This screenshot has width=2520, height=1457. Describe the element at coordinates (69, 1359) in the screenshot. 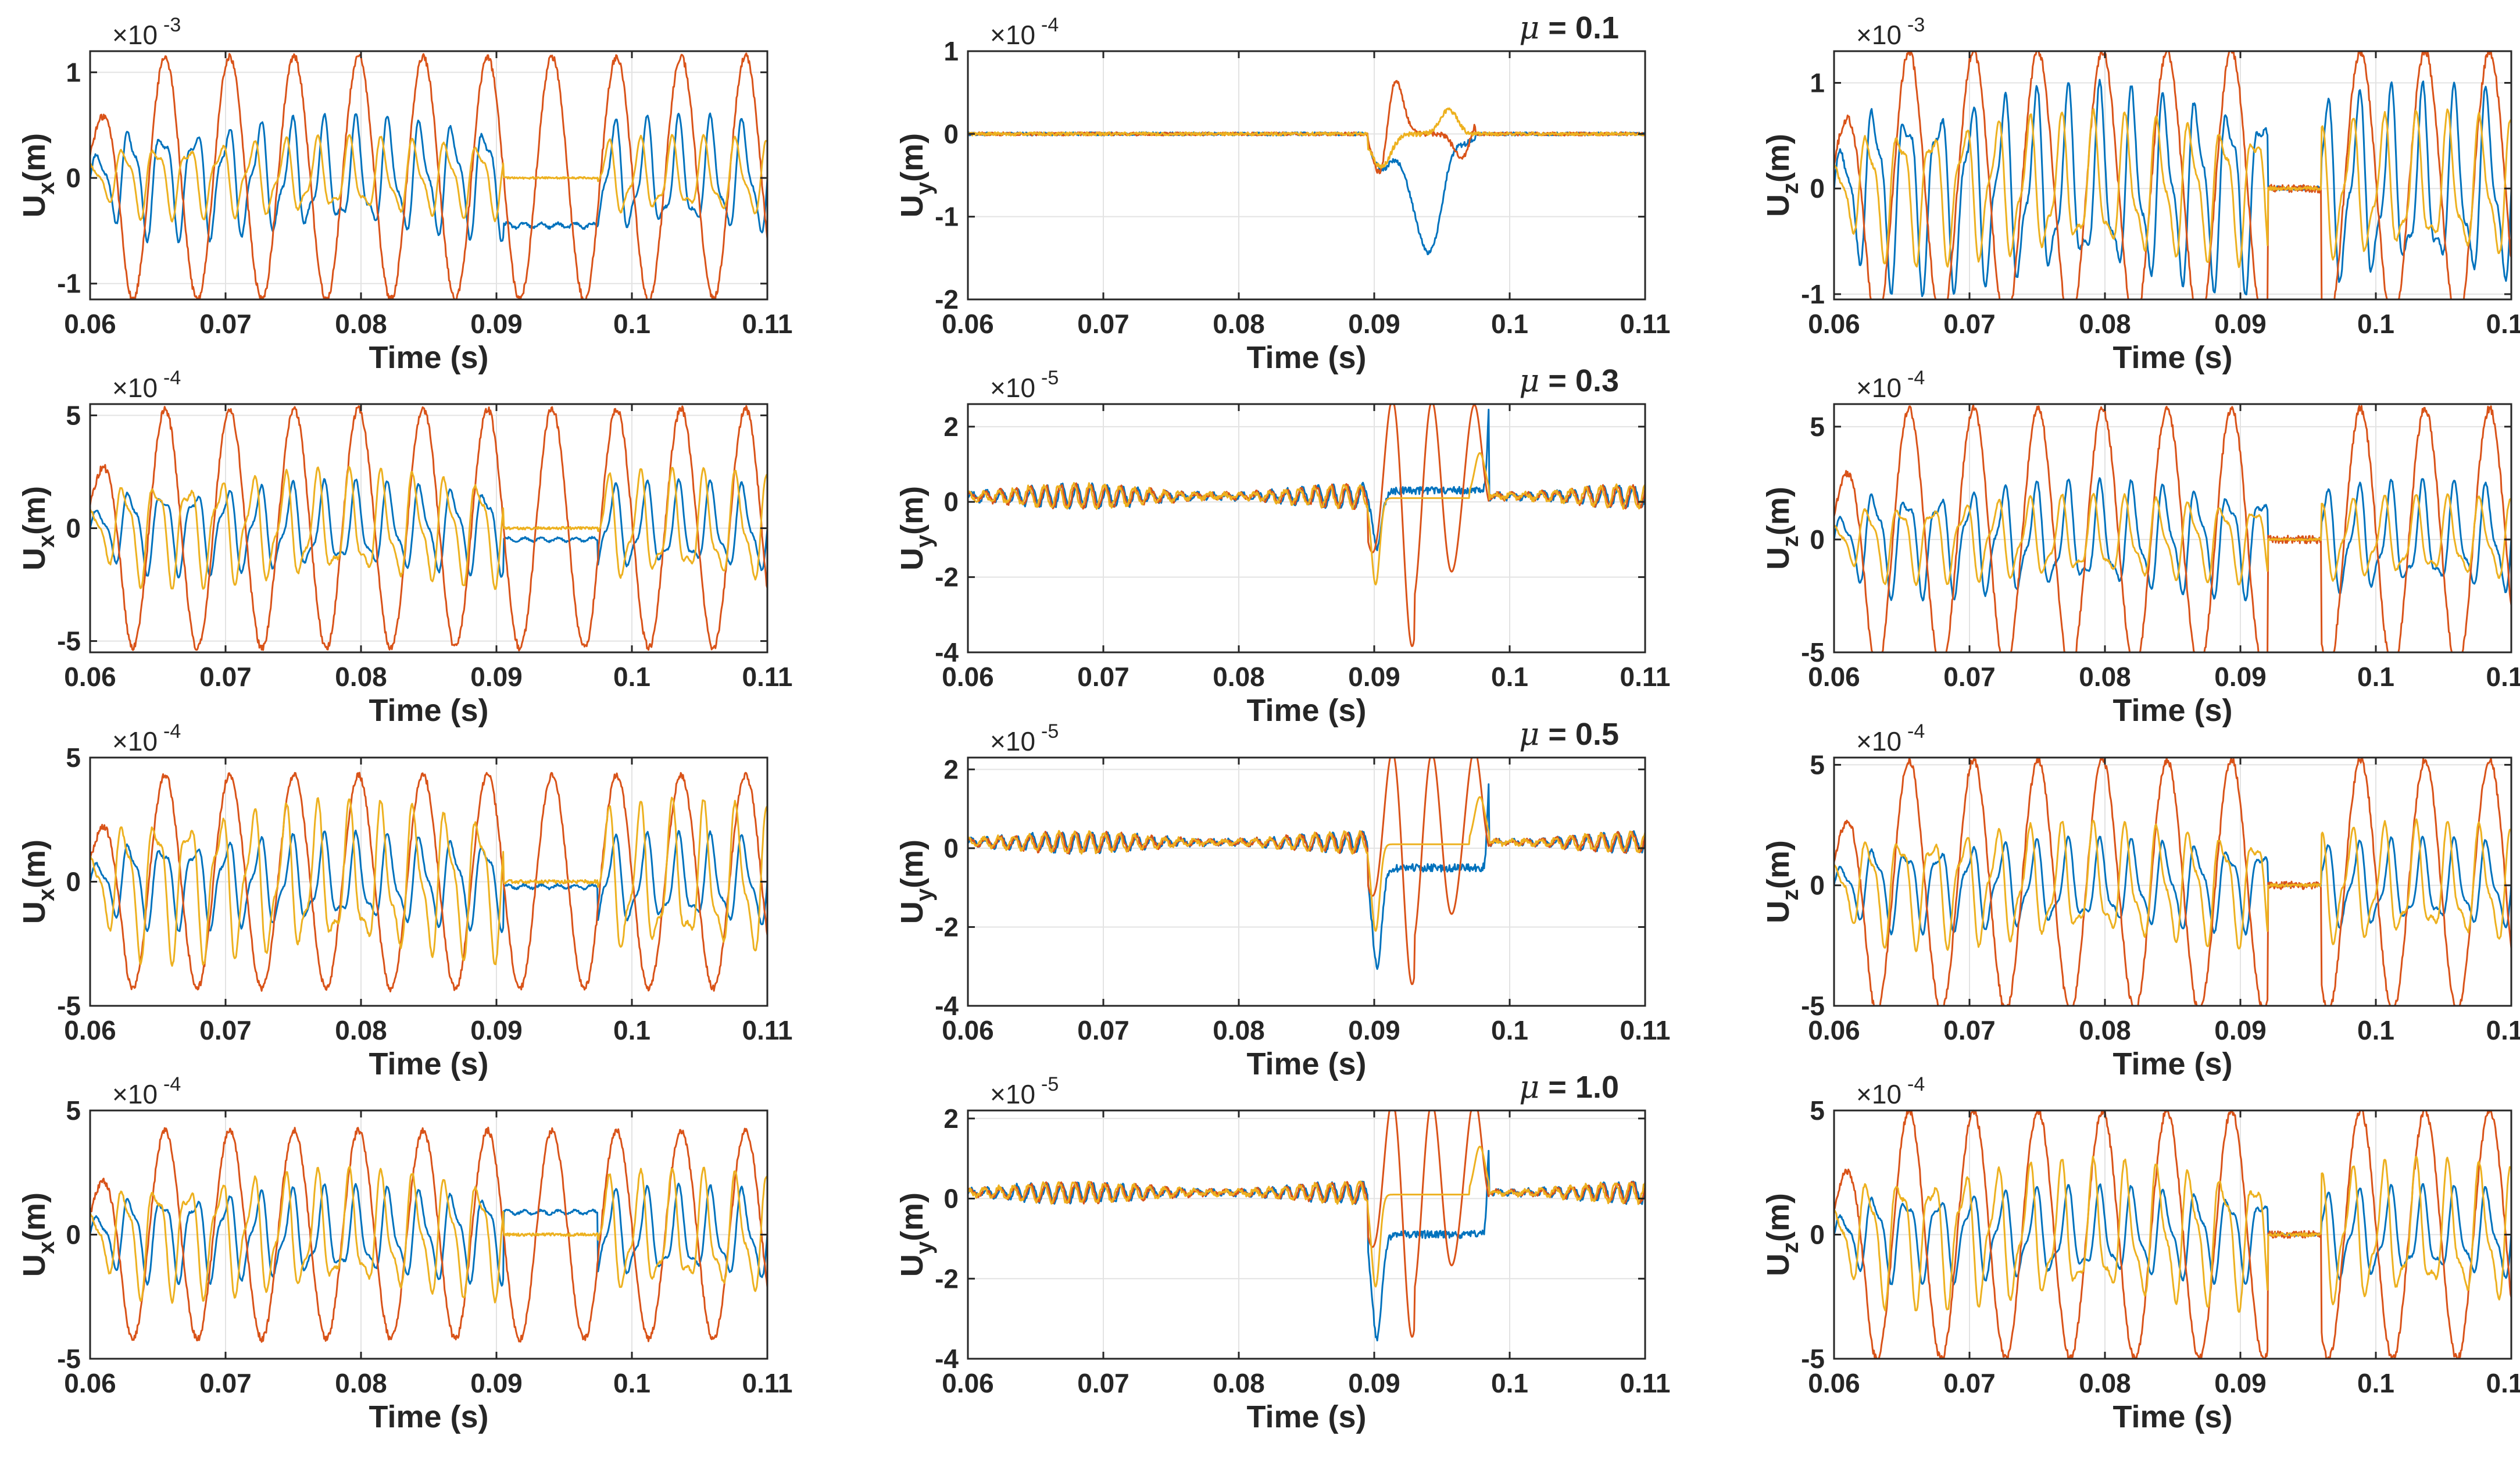

I see `y-tick-label: -5` at that location.